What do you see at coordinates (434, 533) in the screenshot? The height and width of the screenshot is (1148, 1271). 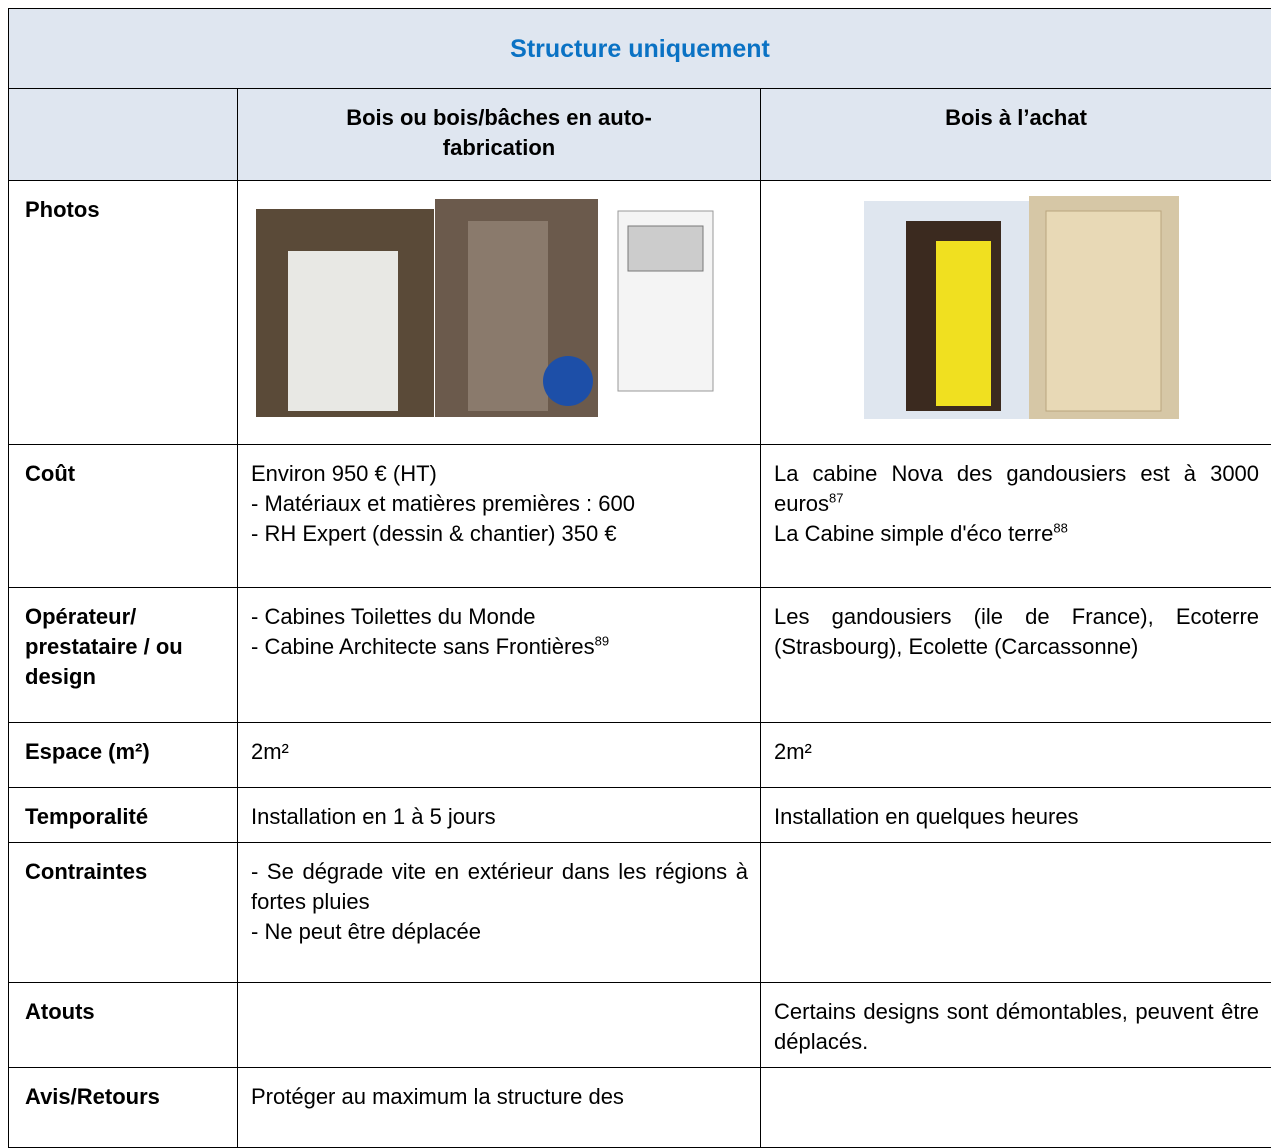 I see `cell-text: - RH Expert (dessin & chantier) 350 €` at bounding box center [434, 533].